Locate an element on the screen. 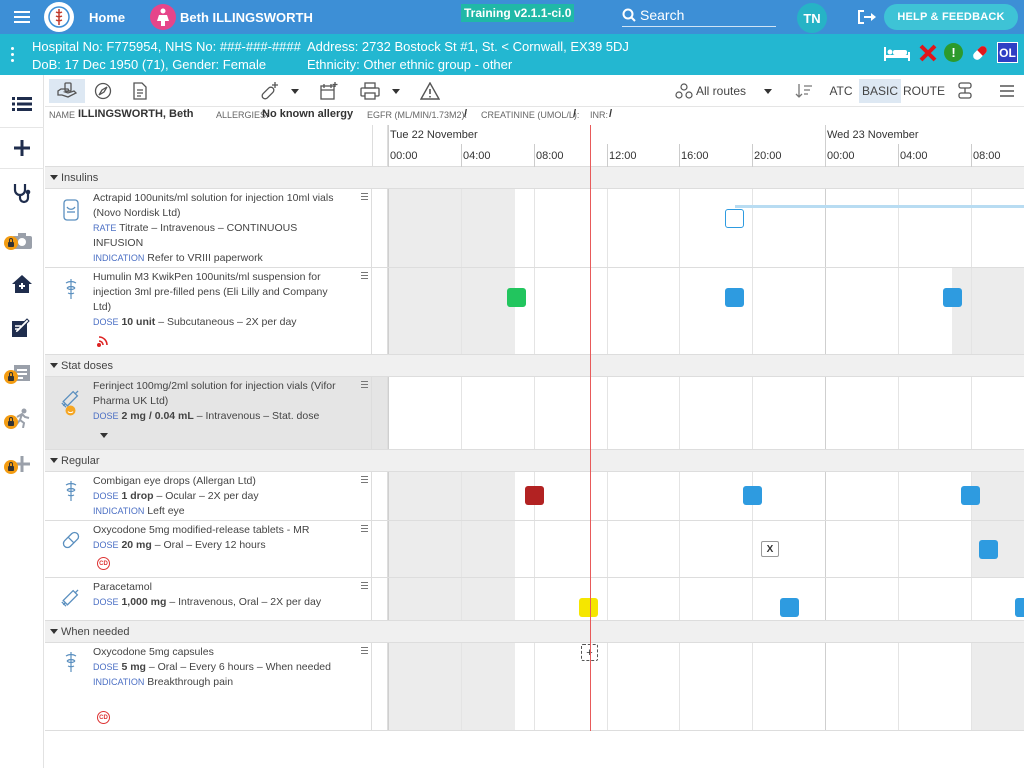  controlled-drug-badge: CD is located at coordinates (103, 563).